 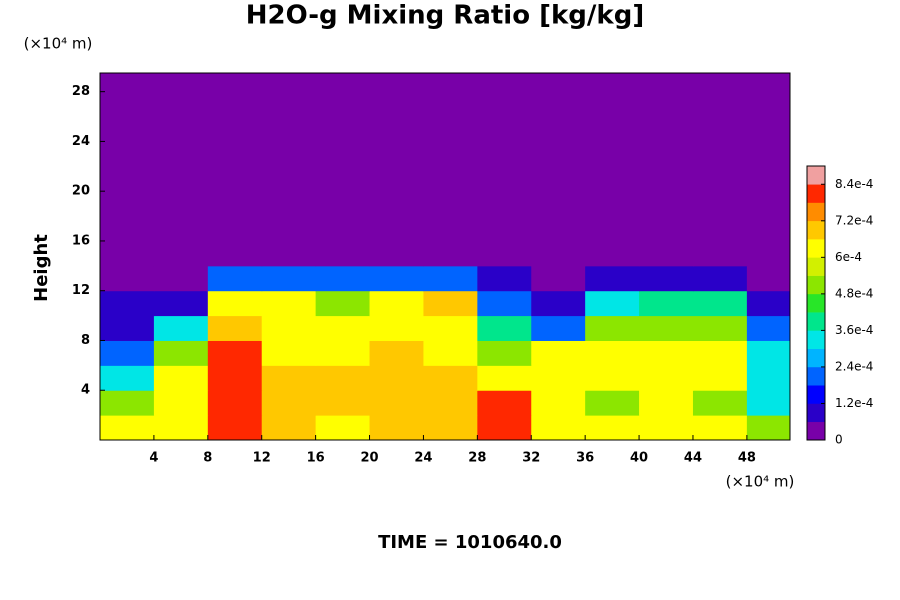 What do you see at coordinates (854, 293) in the screenshot?
I see `colorbar-tick-label: 4.8e-4` at bounding box center [854, 293].